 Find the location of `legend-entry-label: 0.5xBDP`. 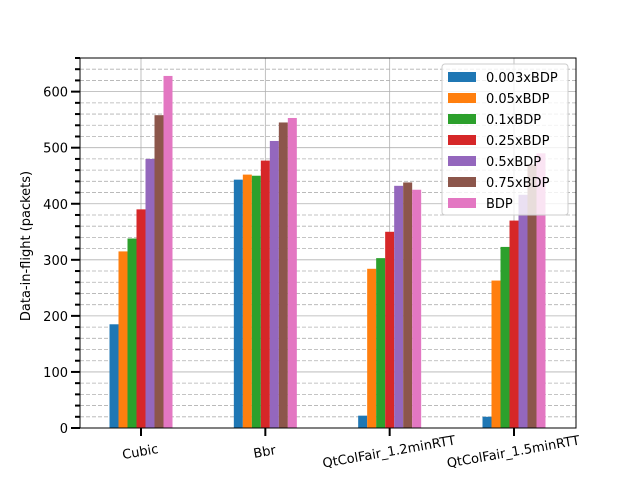

legend-entry-label: 0.5xBDP is located at coordinates (513, 162).